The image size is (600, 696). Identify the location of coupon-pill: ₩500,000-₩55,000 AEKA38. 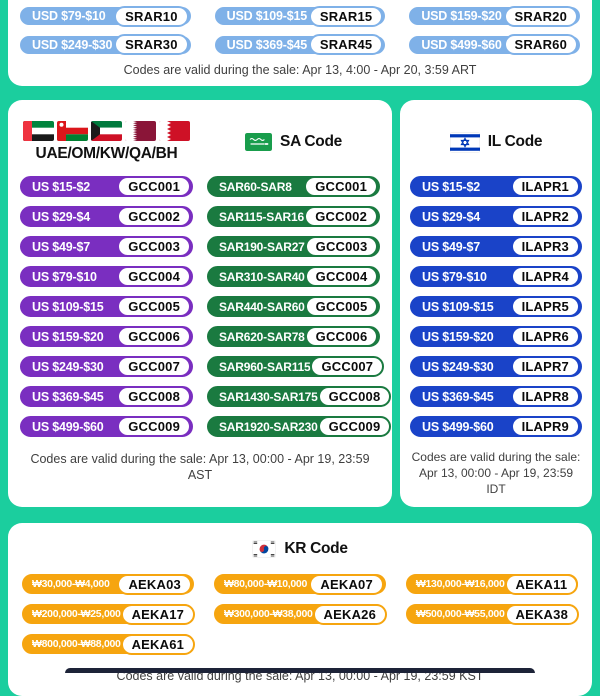
(491, 614).